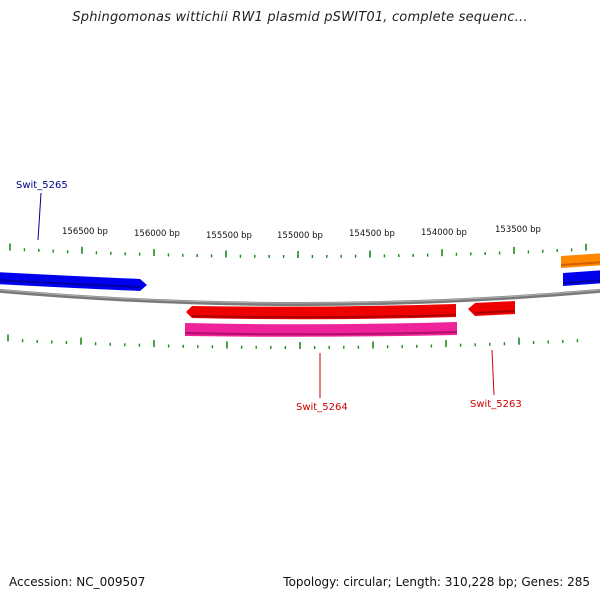 The height and width of the screenshot is (600, 600). What do you see at coordinates (298, 250) in the screenshot?
I see `outer-tick-ring` at bounding box center [298, 250].